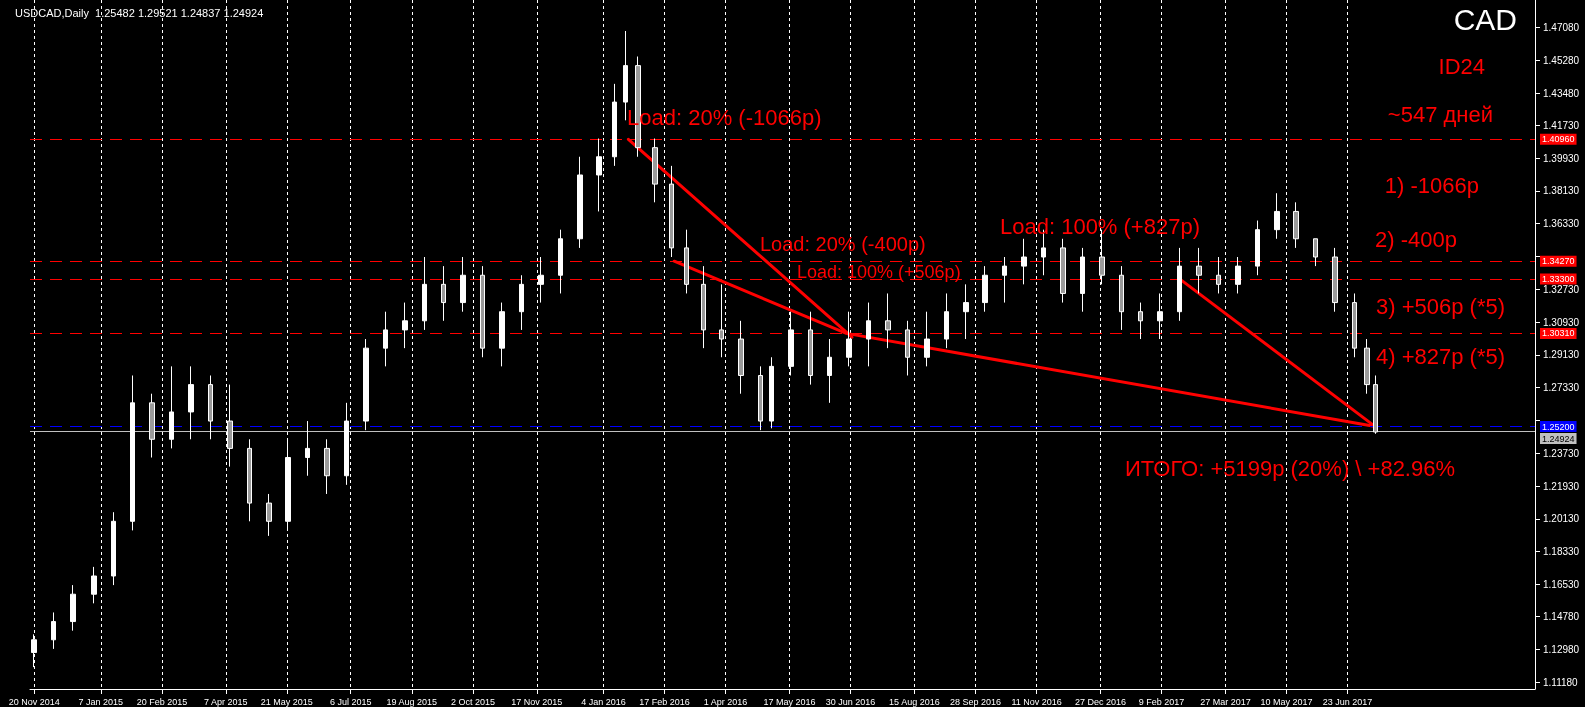  Describe the element at coordinates (843, 244) in the screenshot. I see `annotation: Load: 20% (-400p)` at that location.